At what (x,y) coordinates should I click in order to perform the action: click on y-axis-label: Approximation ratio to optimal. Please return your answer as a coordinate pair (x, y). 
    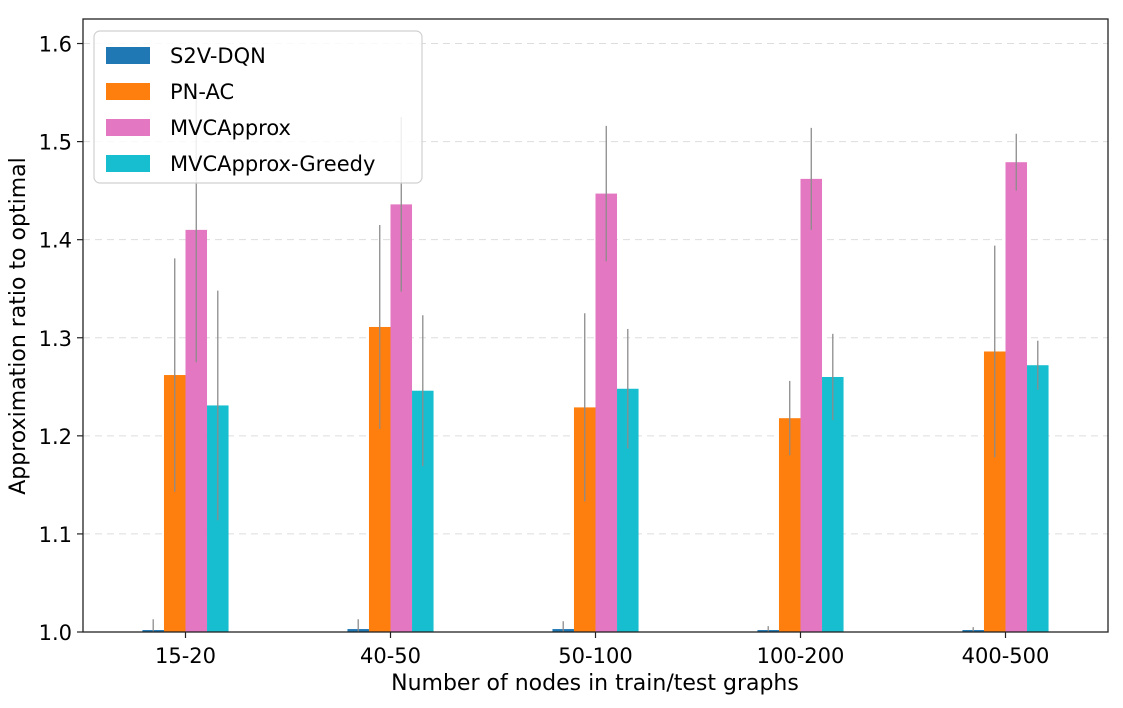
    Looking at the image, I should click on (18, 326).